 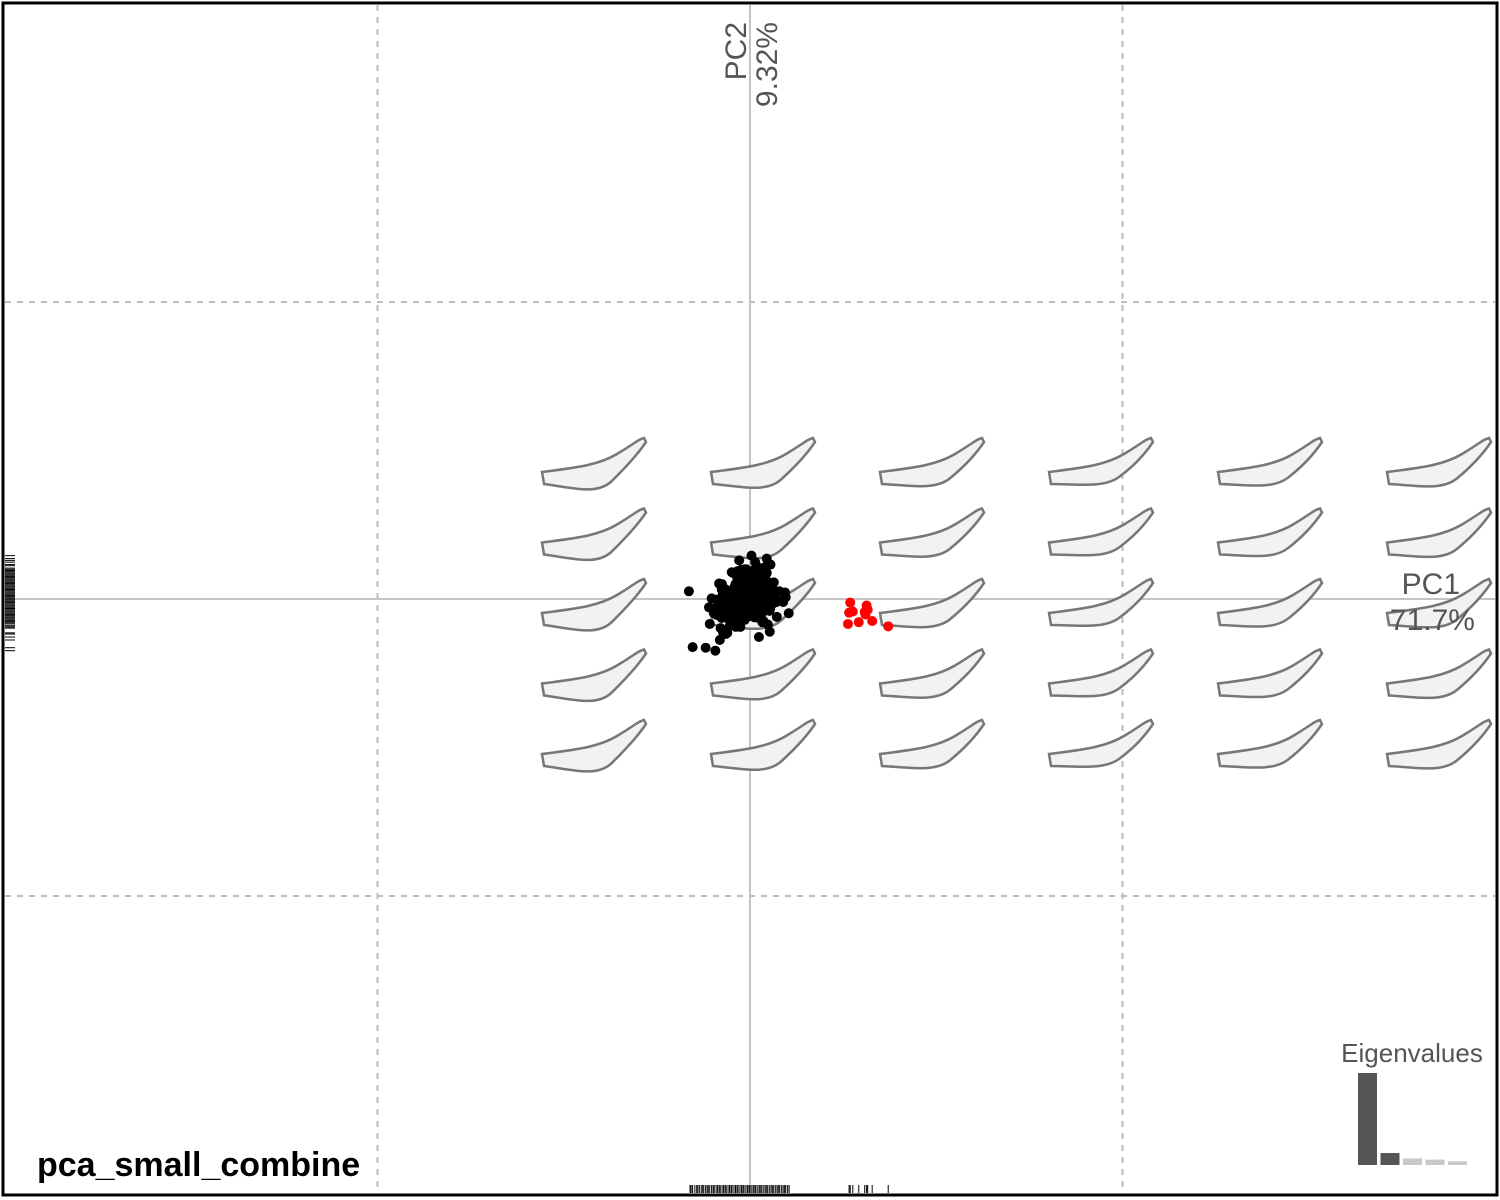 What do you see at coordinates (1431, 584) in the screenshot?
I see `x-axis-label: PC1` at bounding box center [1431, 584].